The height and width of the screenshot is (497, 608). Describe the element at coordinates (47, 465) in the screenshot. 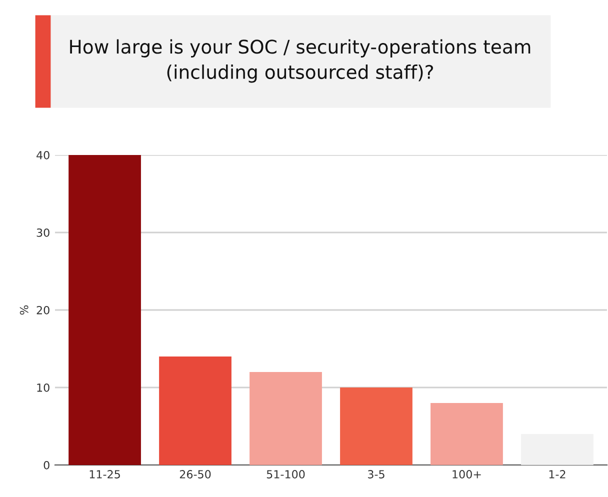

I see `y-tick-label: 0` at that location.